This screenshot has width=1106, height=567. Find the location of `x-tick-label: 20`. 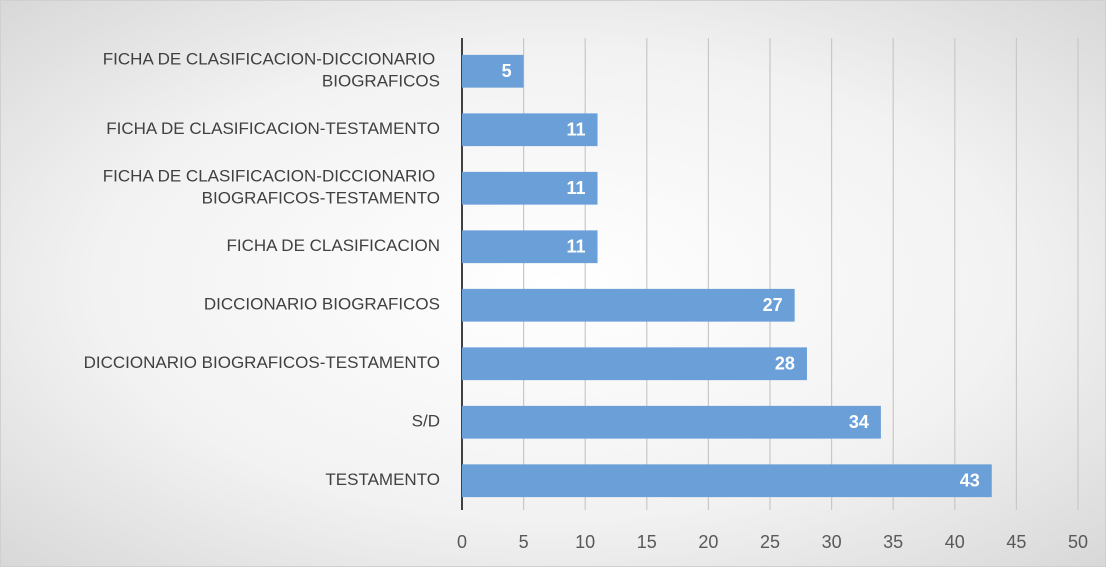

x-tick-label: 20 is located at coordinates (708, 542).